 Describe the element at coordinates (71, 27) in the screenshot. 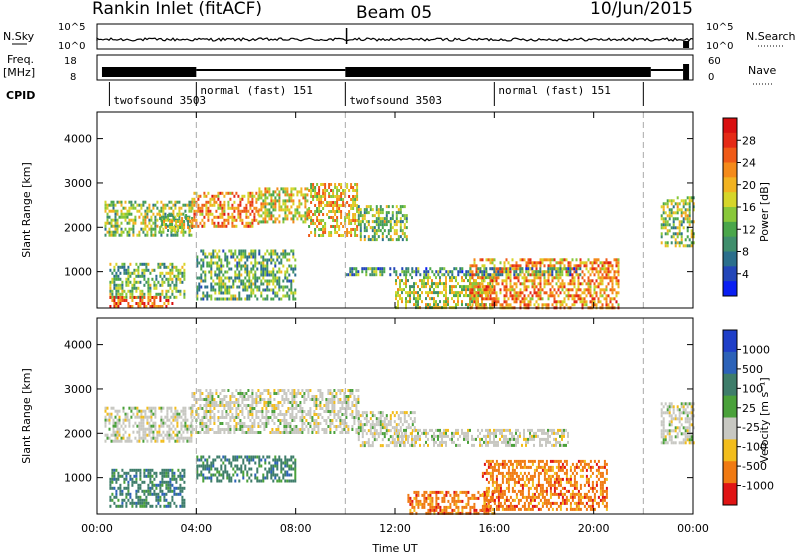

I see `nsky-tick-top: 10^5` at that location.